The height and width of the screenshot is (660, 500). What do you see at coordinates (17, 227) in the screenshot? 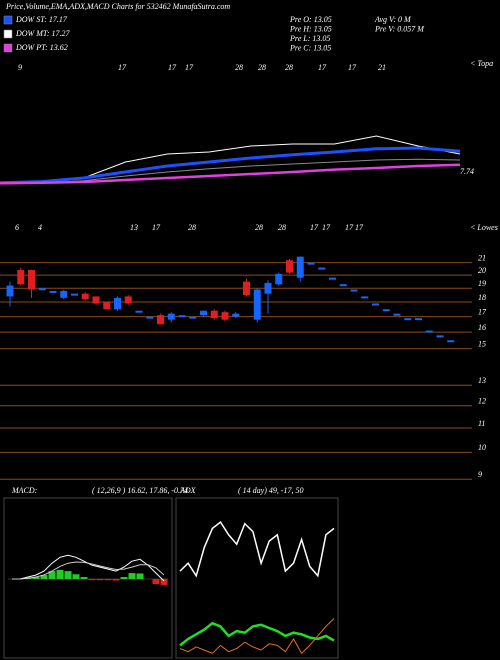
I see `date-label: 6` at bounding box center [17, 227].